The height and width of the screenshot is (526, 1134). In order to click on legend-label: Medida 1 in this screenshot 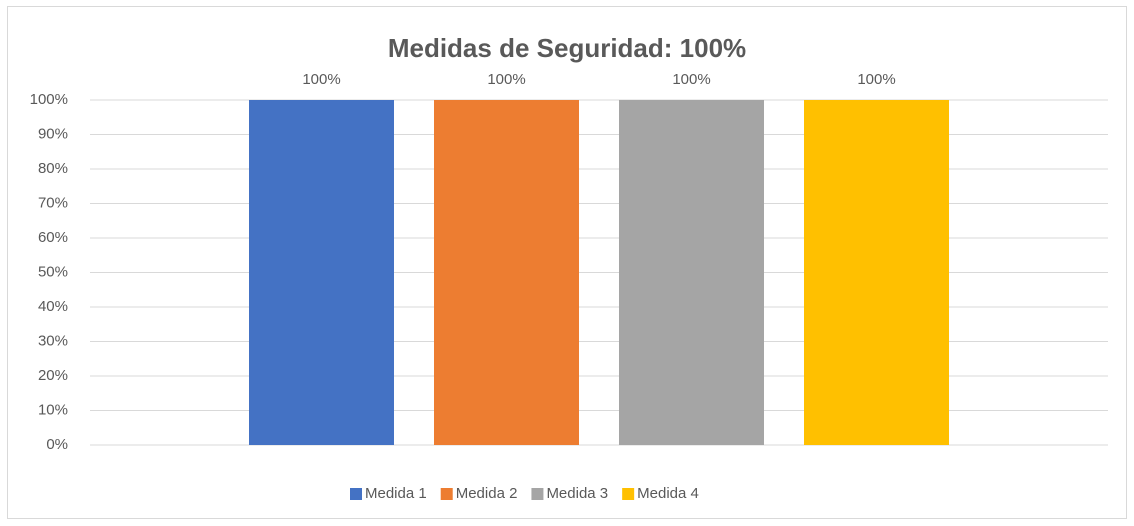, I will do `click(396, 493)`.